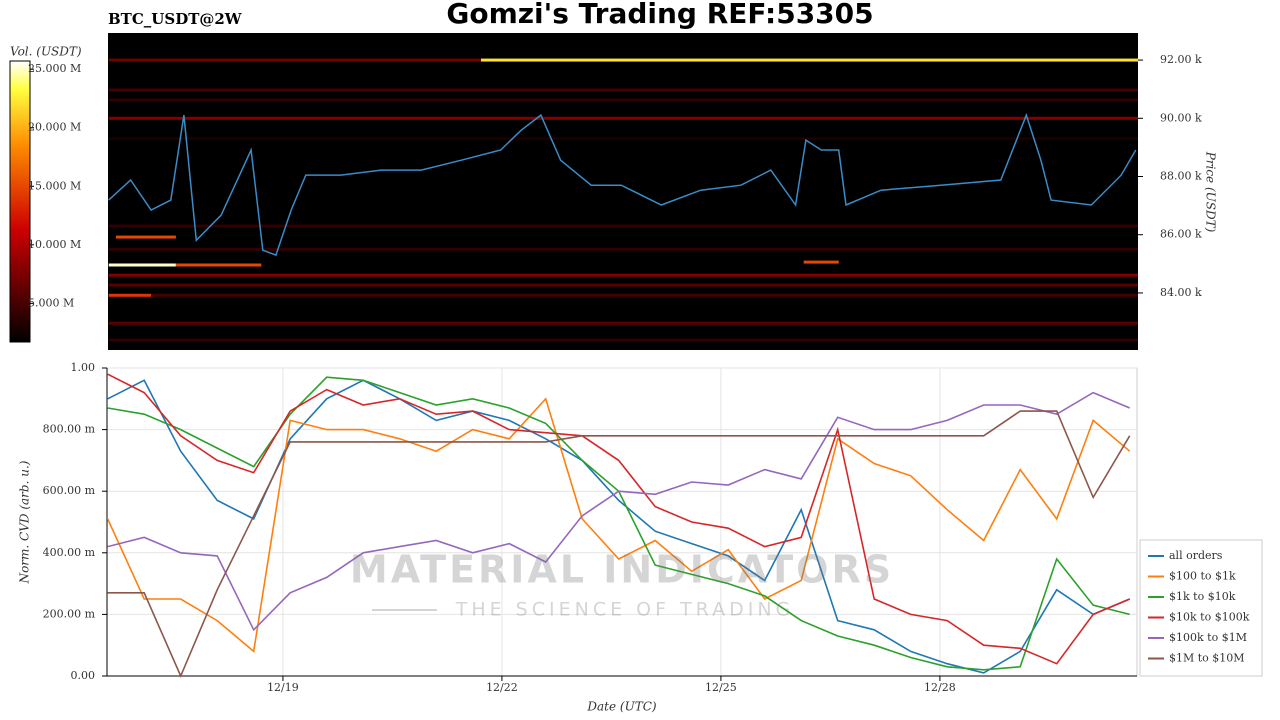 The height and width of the screenshot is (720, 1280). I want to click on colorbar-tick-label: 20.000 M, so click(54, 127).